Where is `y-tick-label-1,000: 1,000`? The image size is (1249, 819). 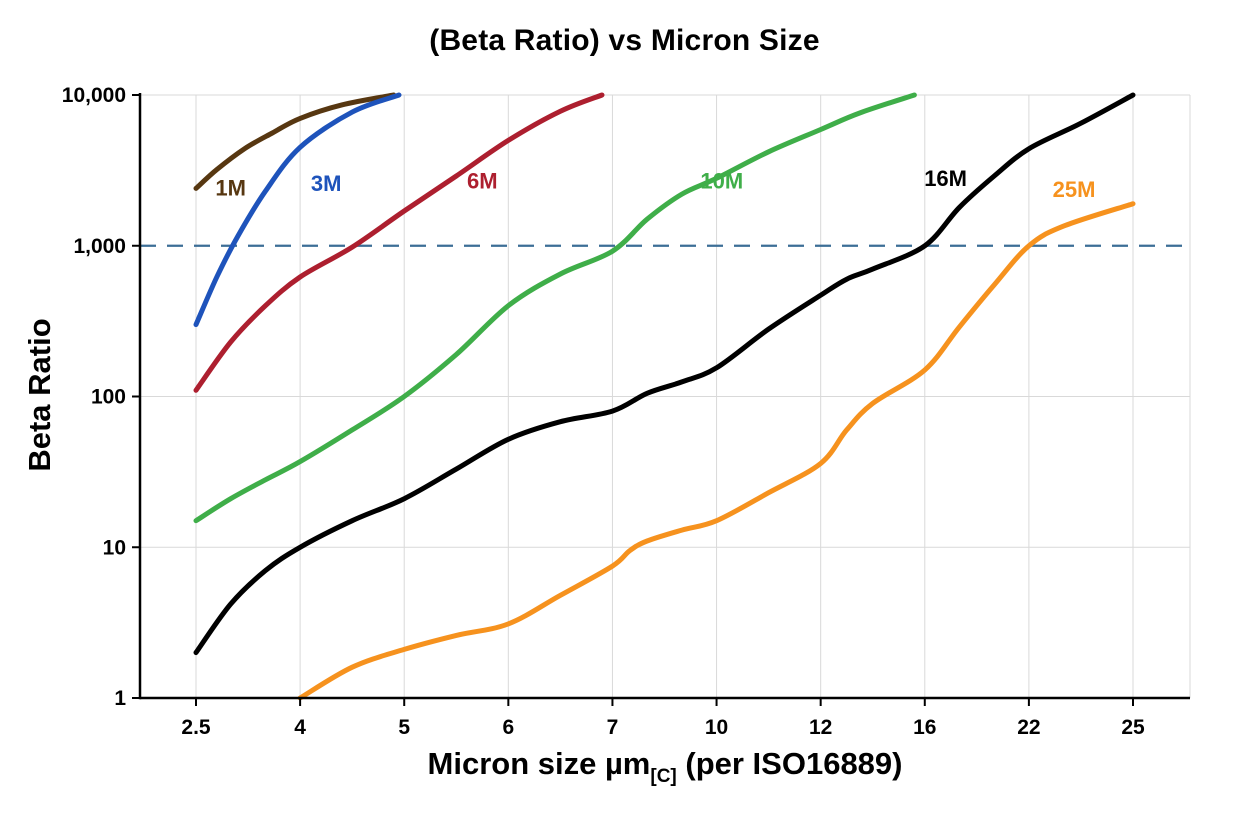 y-tick-label-1,000: 1,000 is located at coordinates (99, 246).